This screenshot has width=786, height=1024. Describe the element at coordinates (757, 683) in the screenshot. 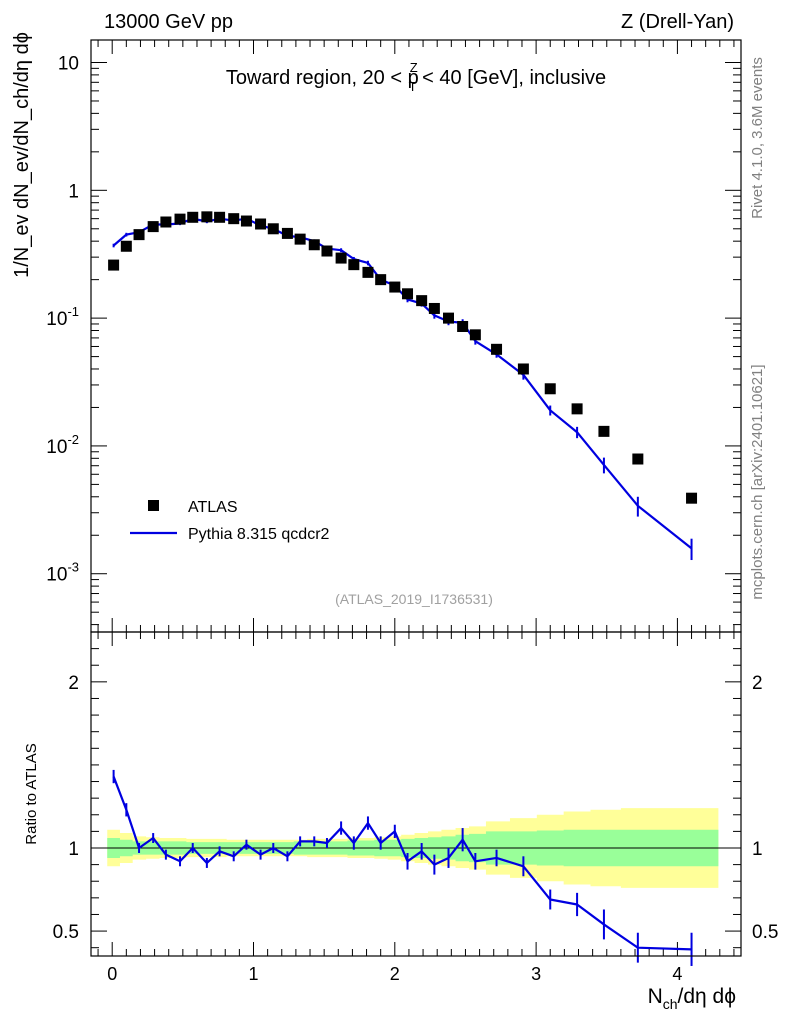

I see `ratio-y-tick-label-right: 2` at that location.